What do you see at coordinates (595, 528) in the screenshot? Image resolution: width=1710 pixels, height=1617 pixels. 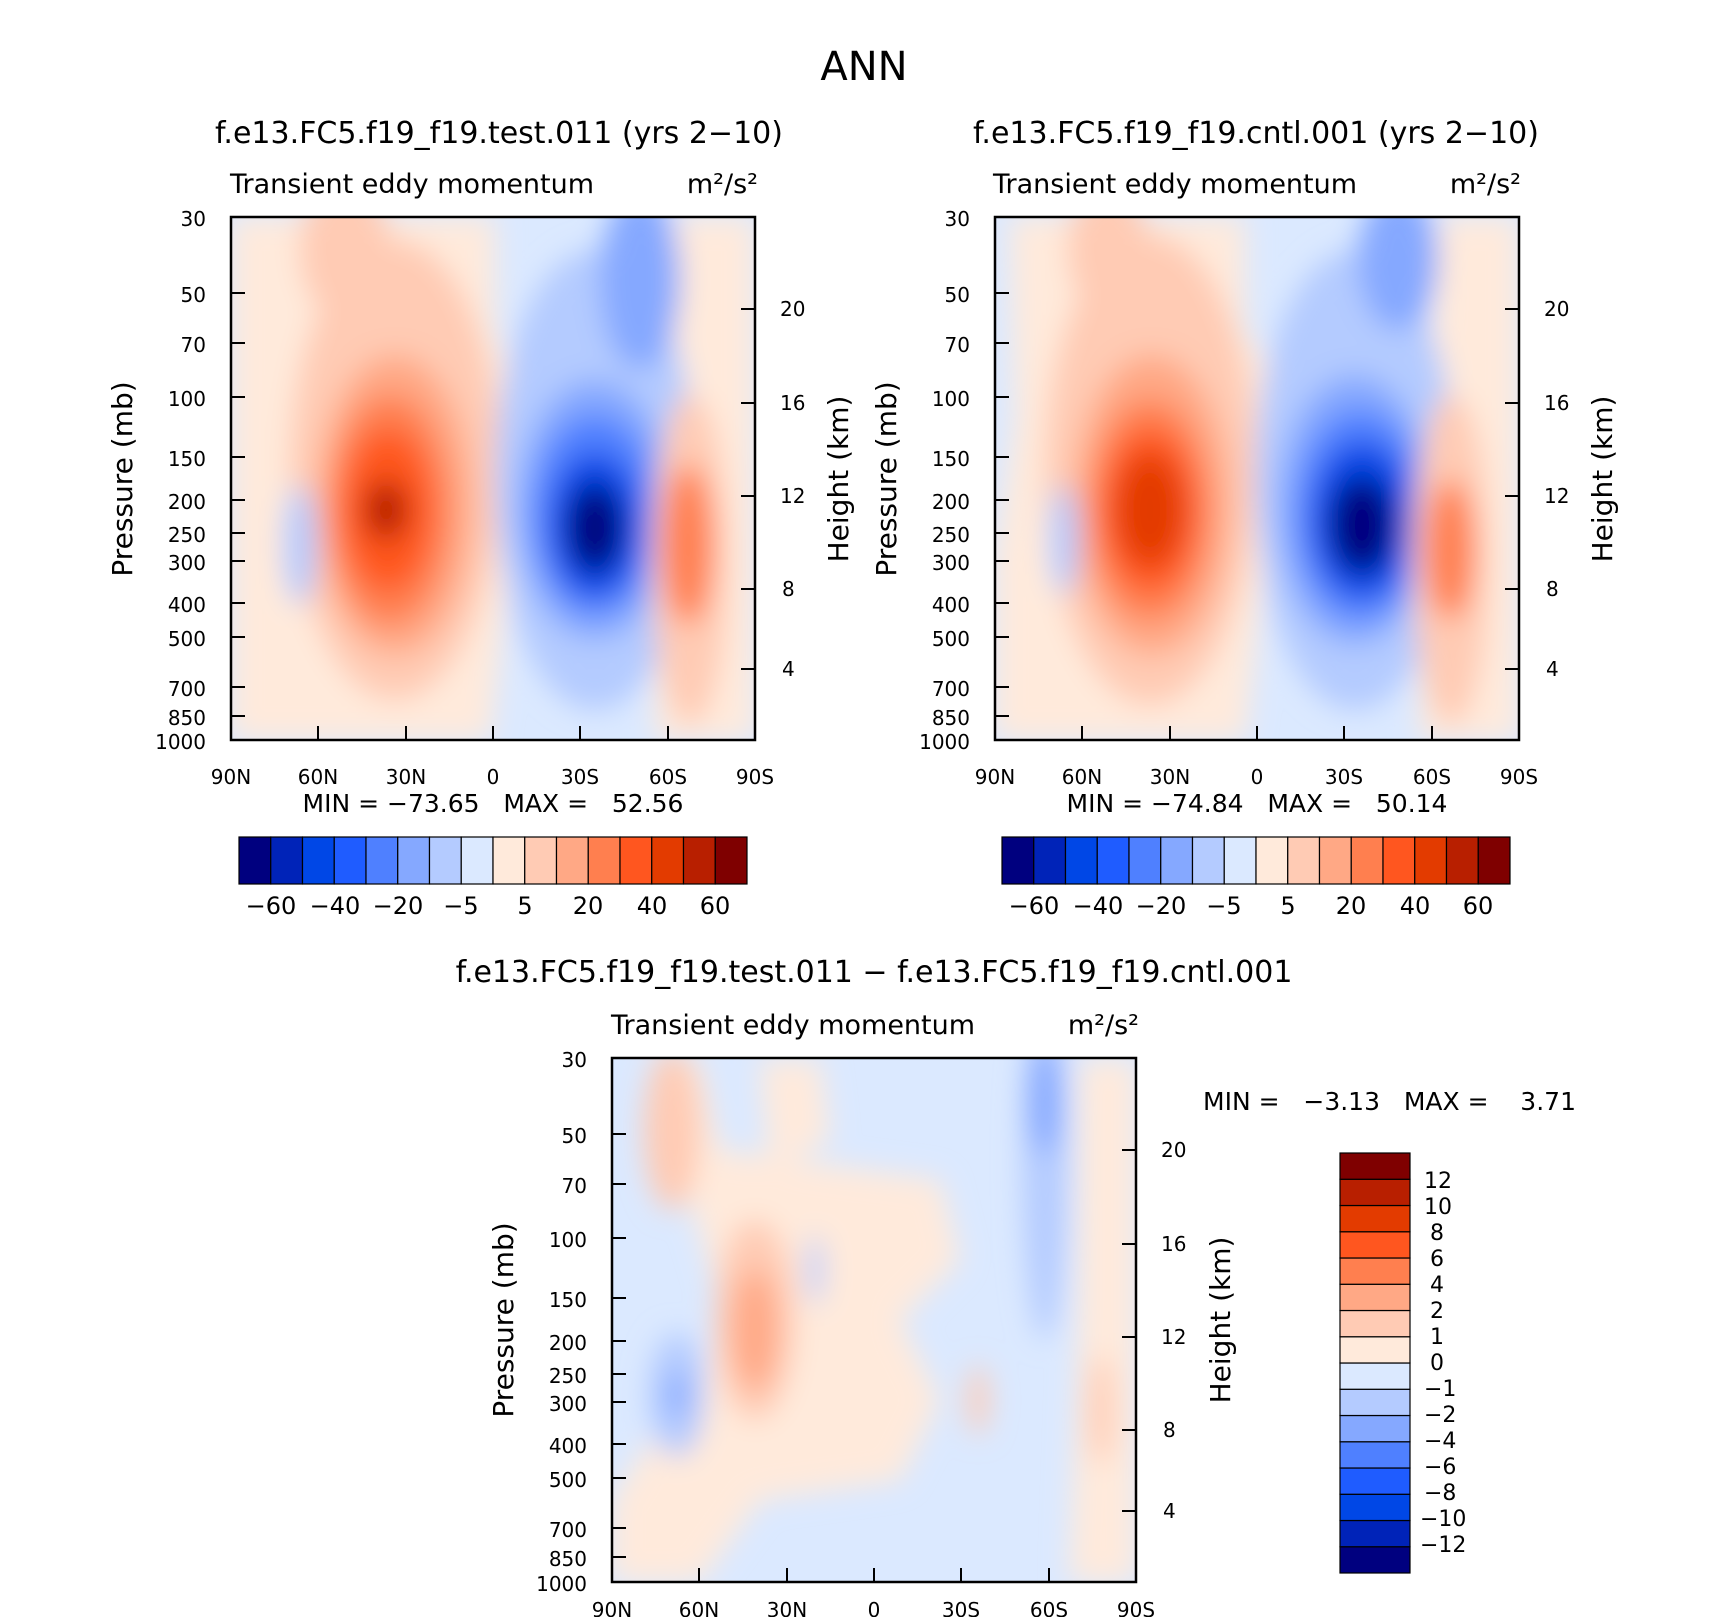 I see `contour-jet-sh` at bounding box center [595, 528].